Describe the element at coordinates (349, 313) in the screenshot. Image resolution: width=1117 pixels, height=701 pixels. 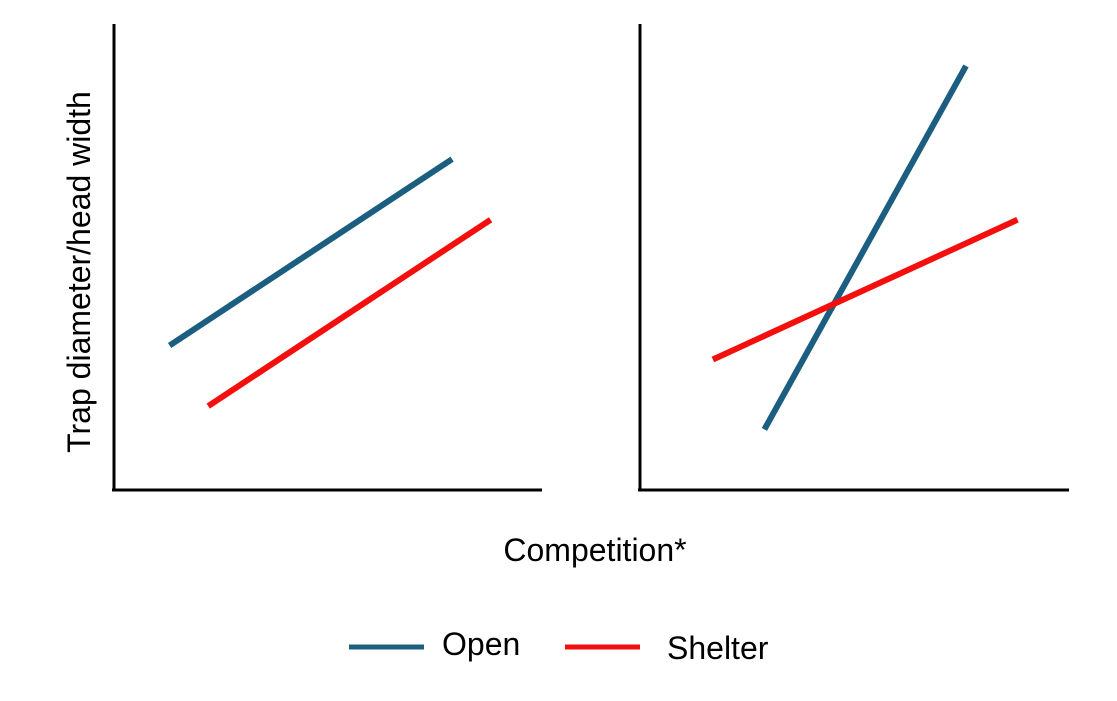
I see `left-series-line-shelter` at that location.